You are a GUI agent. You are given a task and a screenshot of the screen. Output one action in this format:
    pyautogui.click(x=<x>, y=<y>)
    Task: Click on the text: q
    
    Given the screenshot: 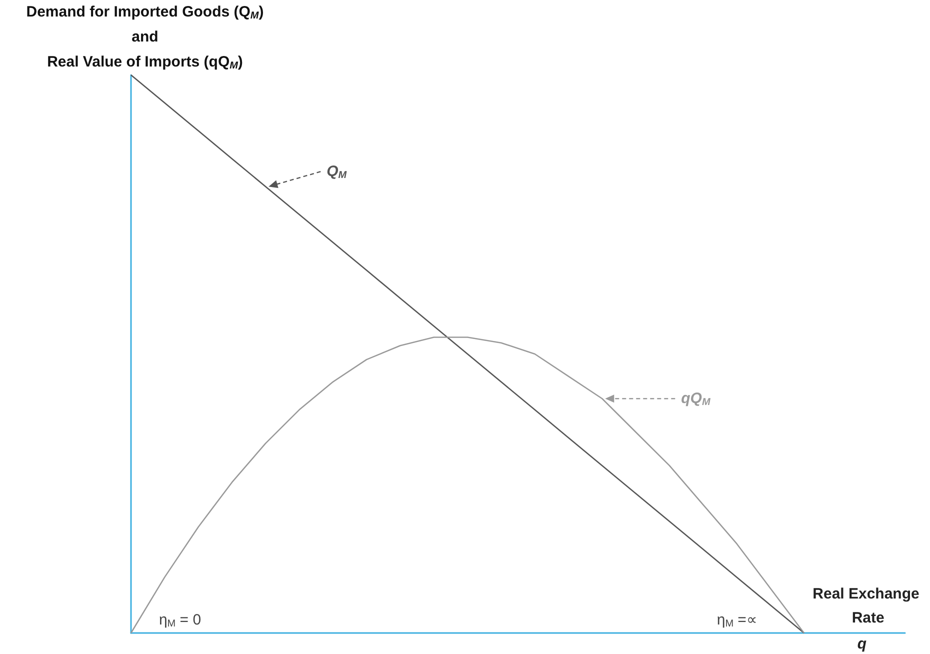 What is the action you would take?
    pyautogui.click(x=862, y=644)
    